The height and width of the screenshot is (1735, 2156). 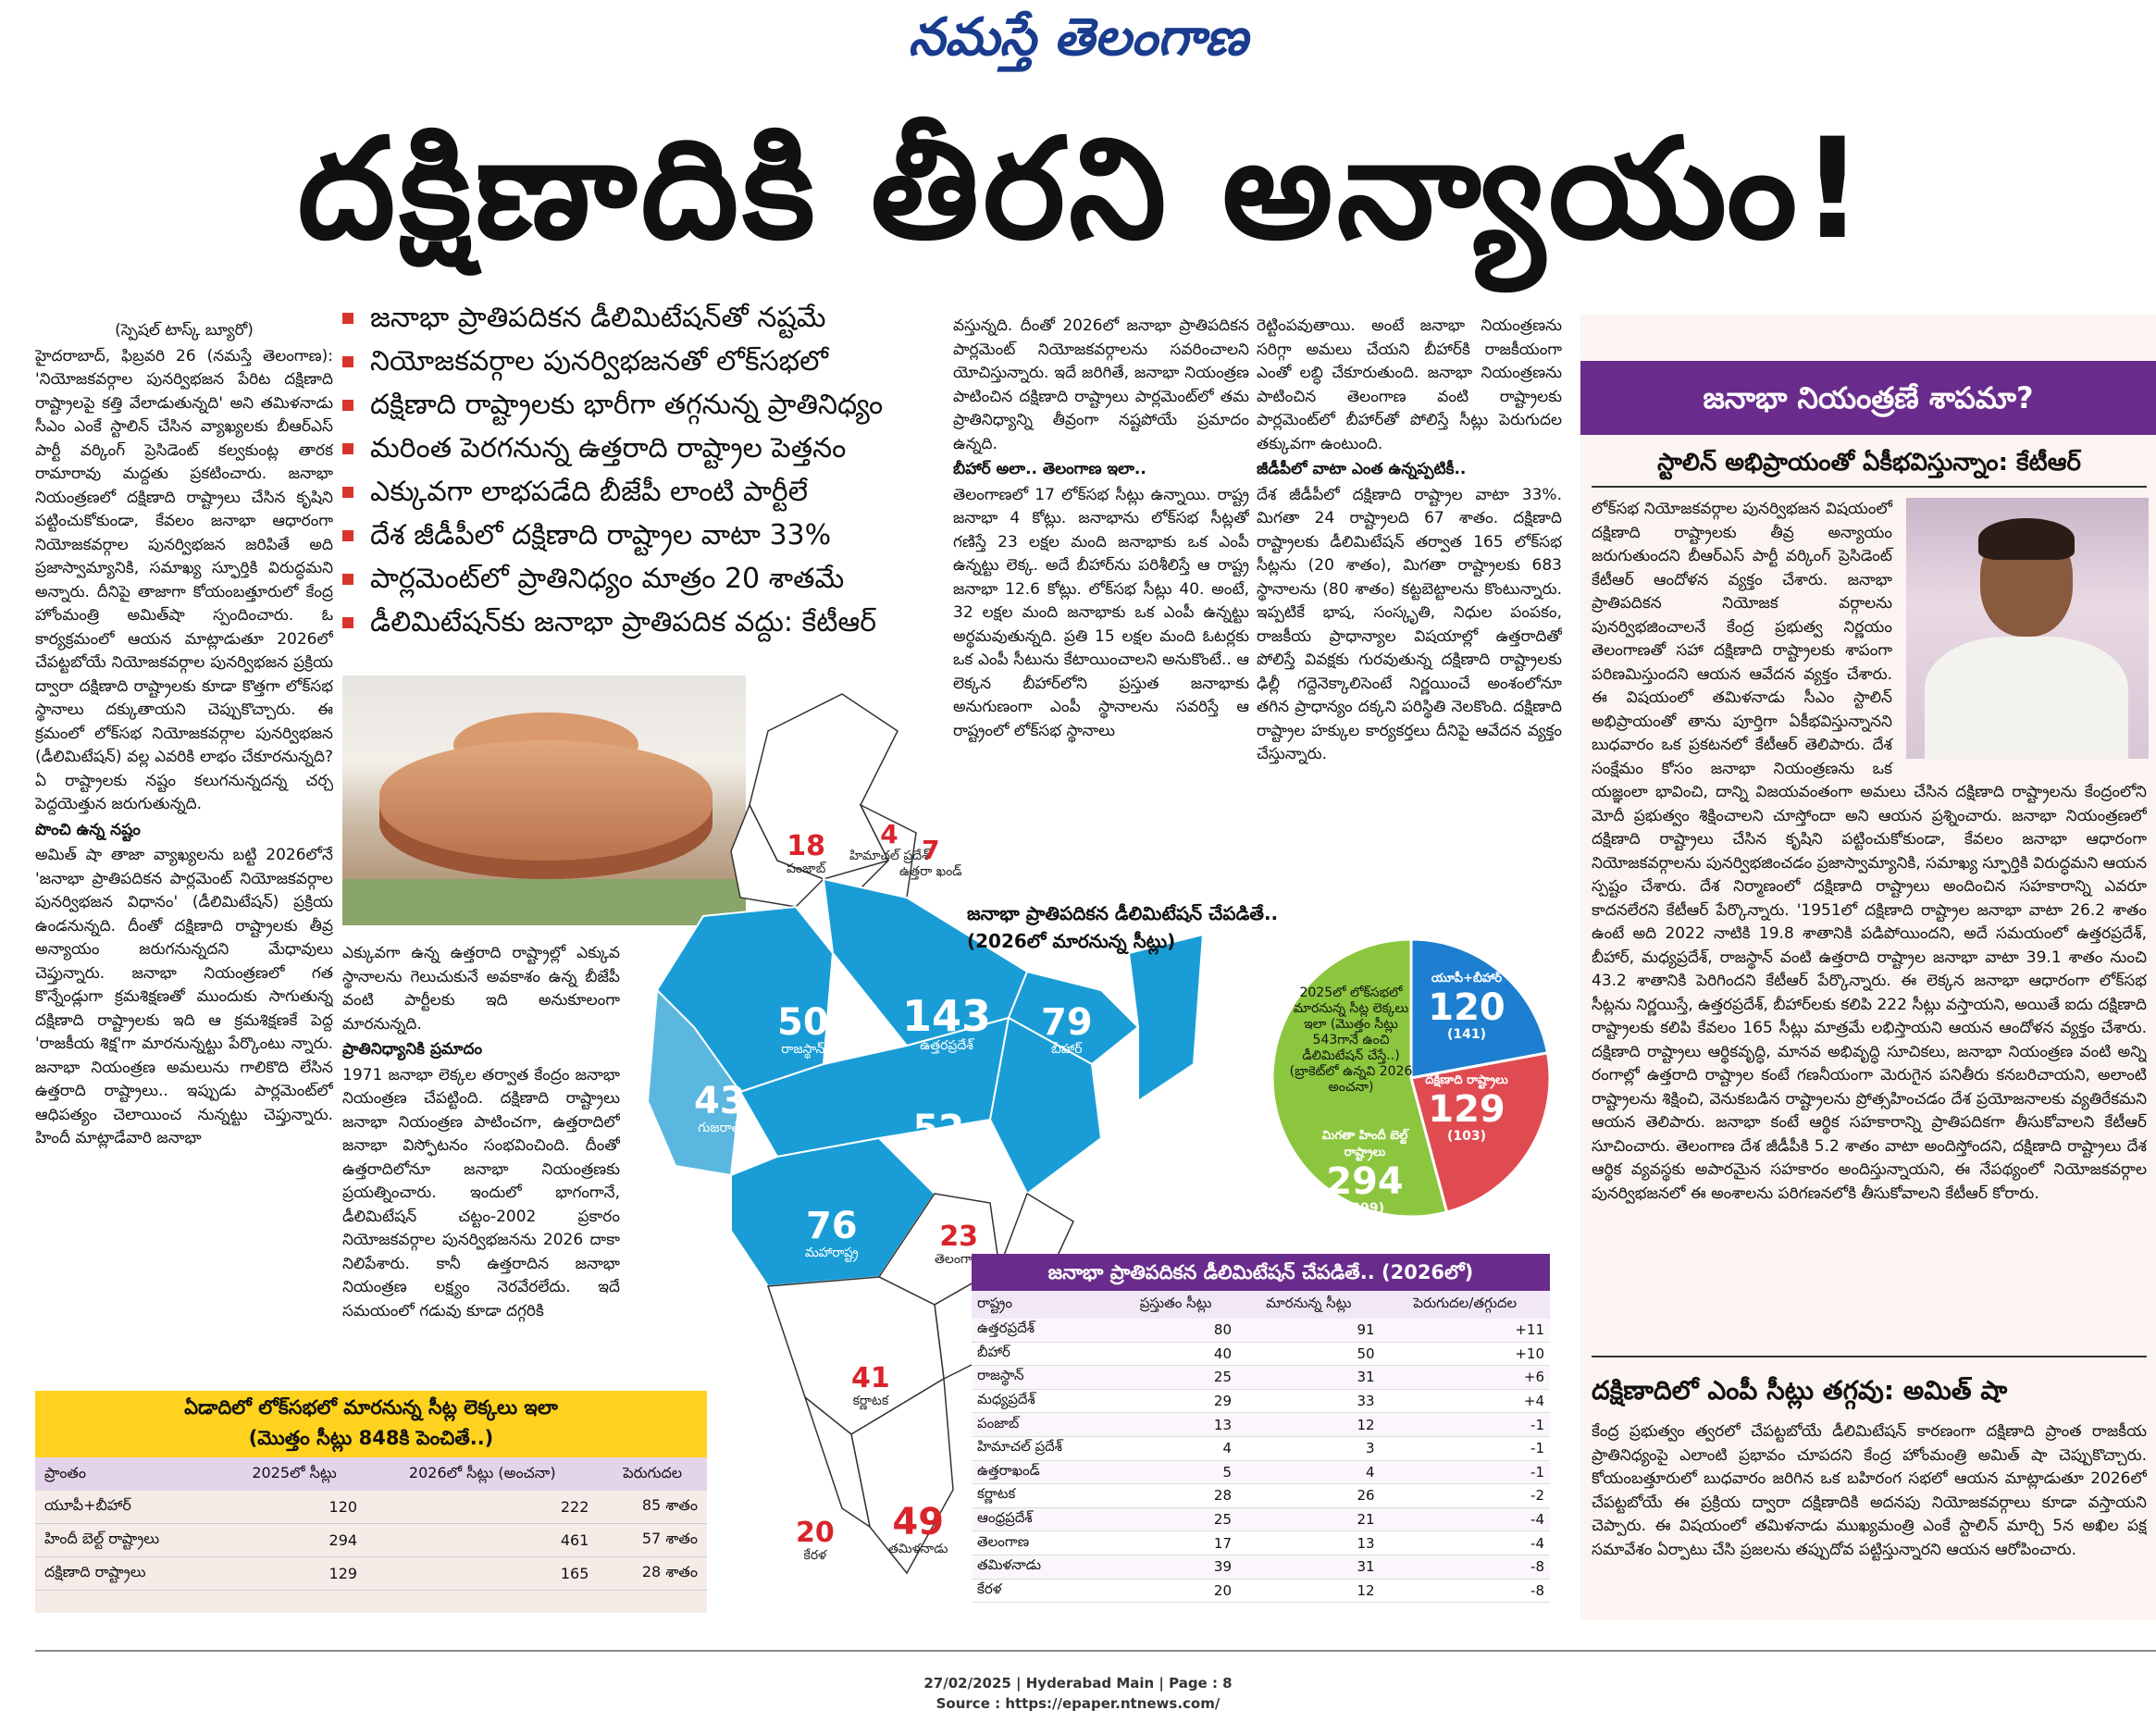 What do you see at coordinates (806, 868) in the screenshot?
I see `map-state-name: పంజాబ్` at bounding box center [806, 868].